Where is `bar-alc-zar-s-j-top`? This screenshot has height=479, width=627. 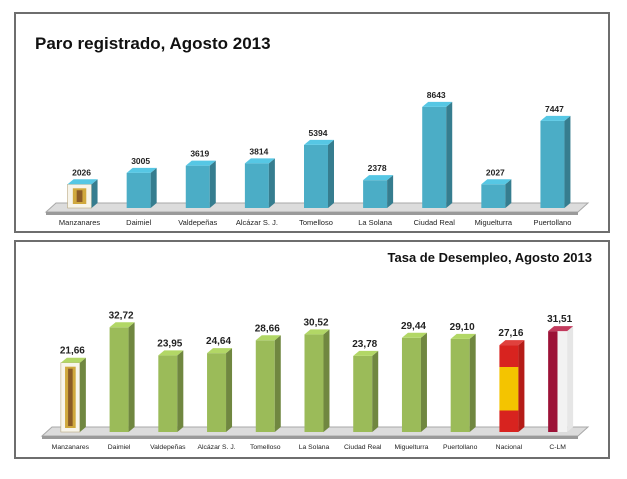
bar-alc-zar-s-j-top is located at coordinates (259, 161).